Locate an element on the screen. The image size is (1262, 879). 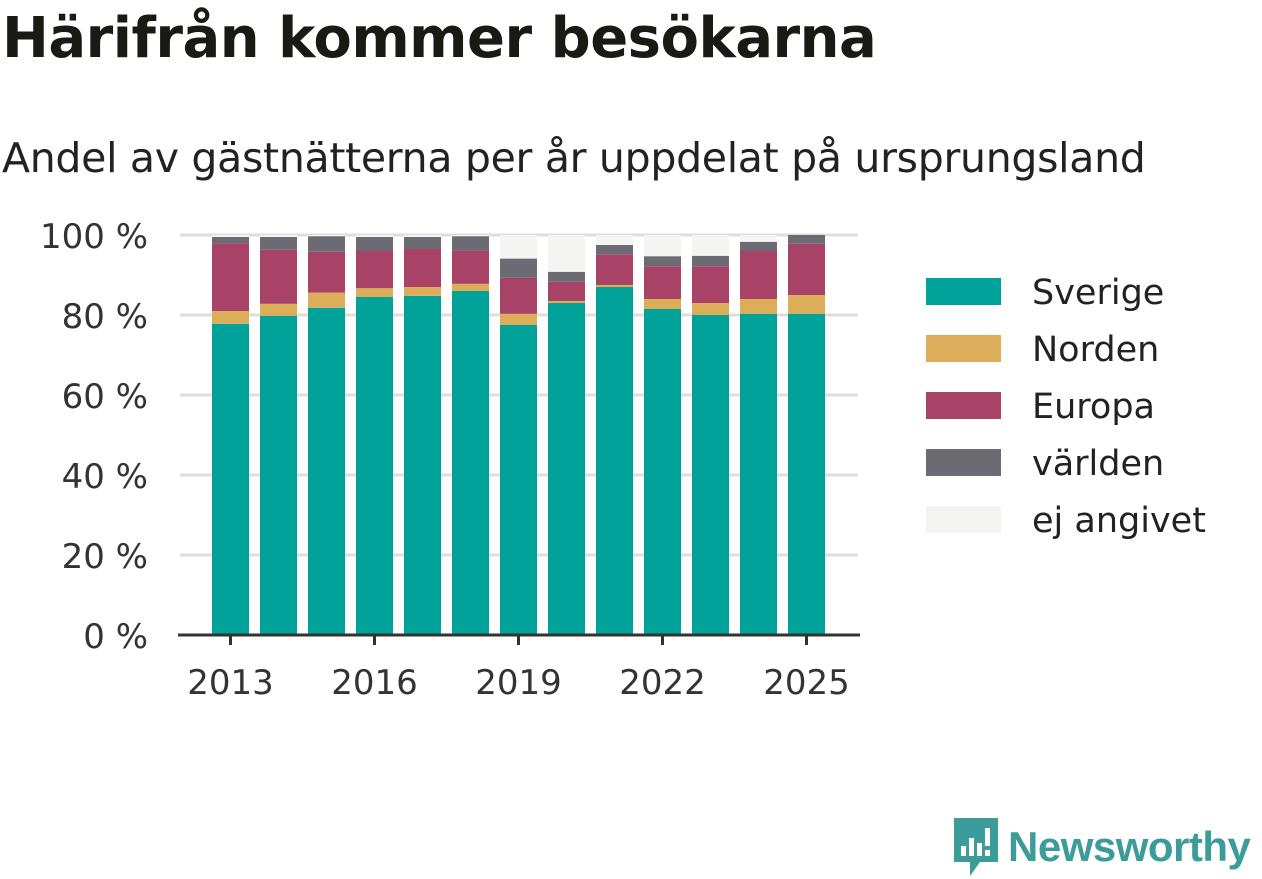
y-tick-label: 40 % is located at coordinates (105, 477).